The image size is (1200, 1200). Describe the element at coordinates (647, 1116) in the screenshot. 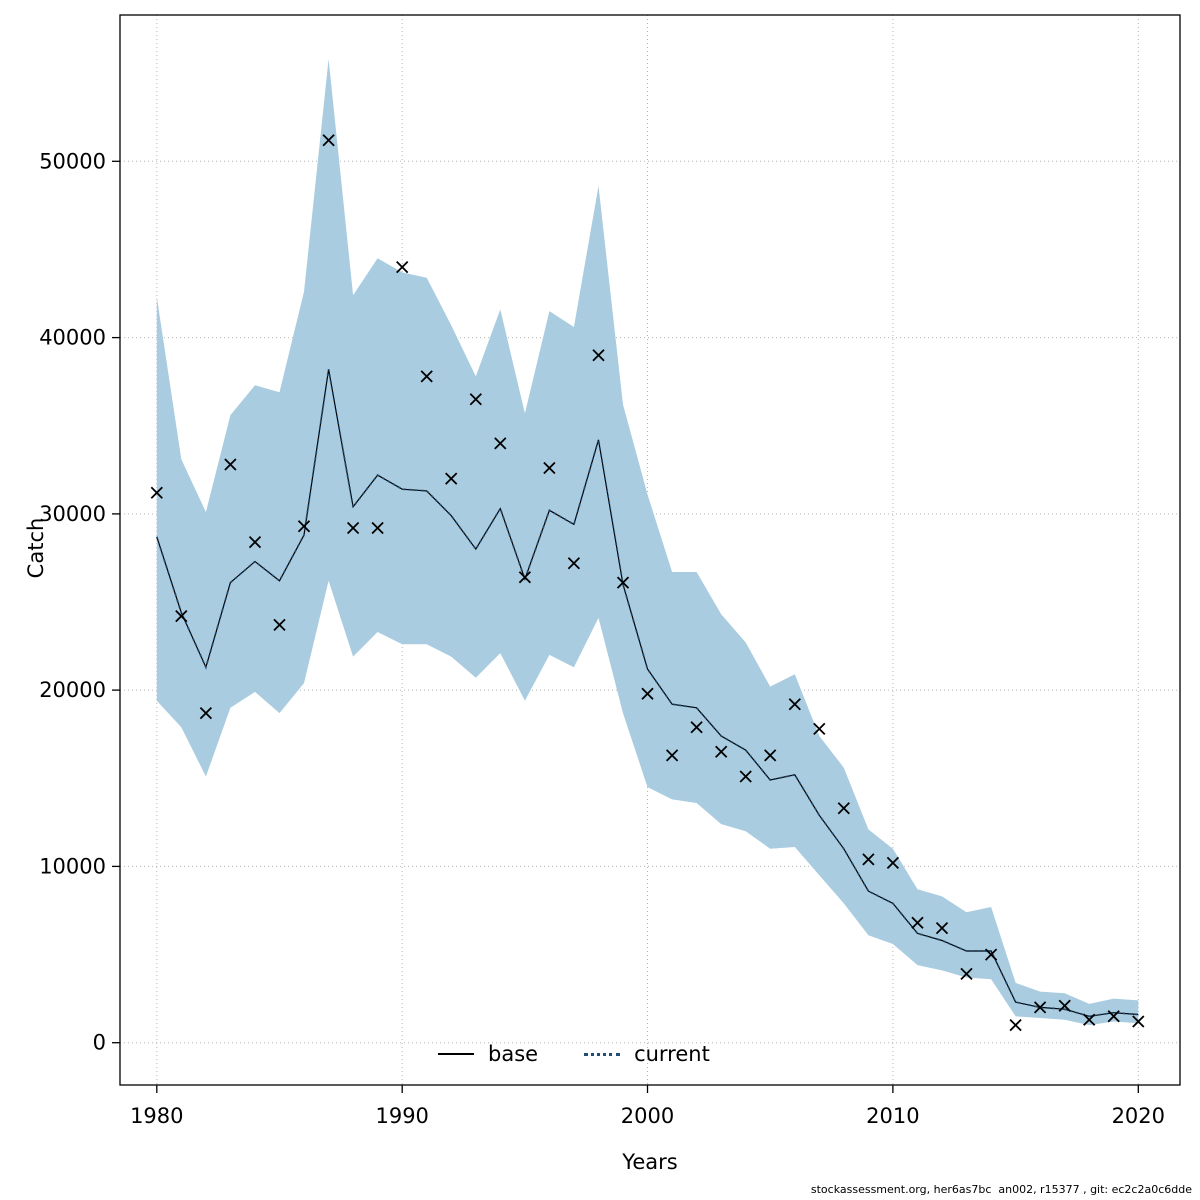

I see `x-tick-label: 2000` at that location.